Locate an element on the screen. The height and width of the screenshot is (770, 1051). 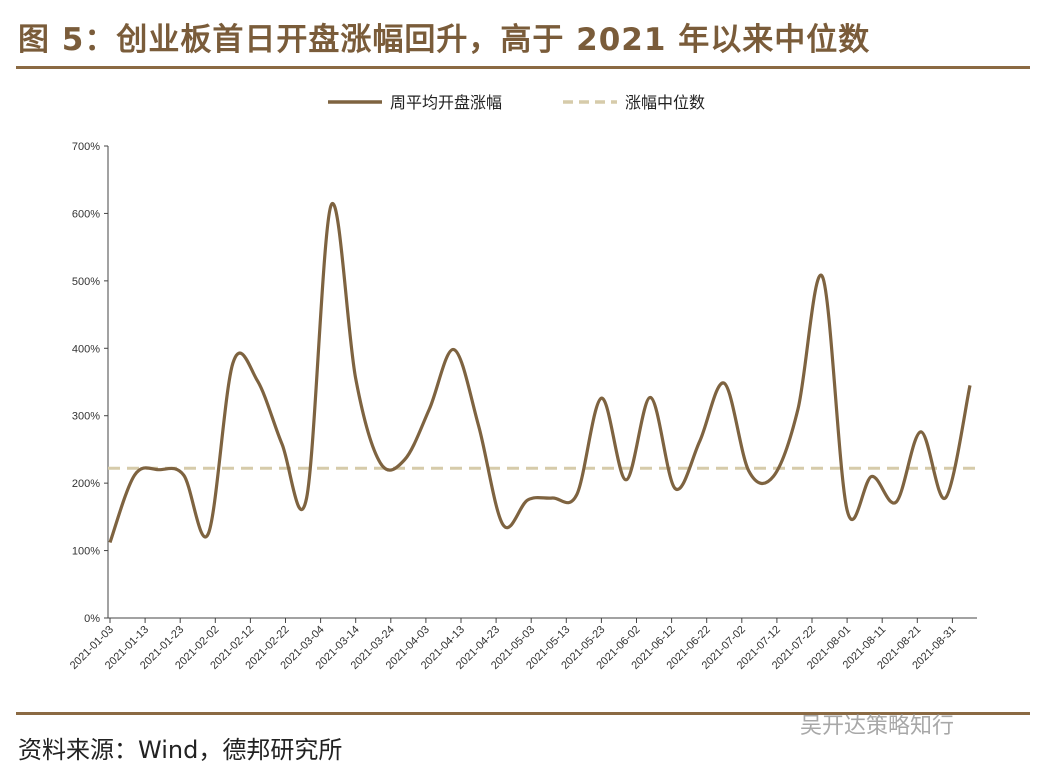
title-divider is located at coordinates (523, 67).